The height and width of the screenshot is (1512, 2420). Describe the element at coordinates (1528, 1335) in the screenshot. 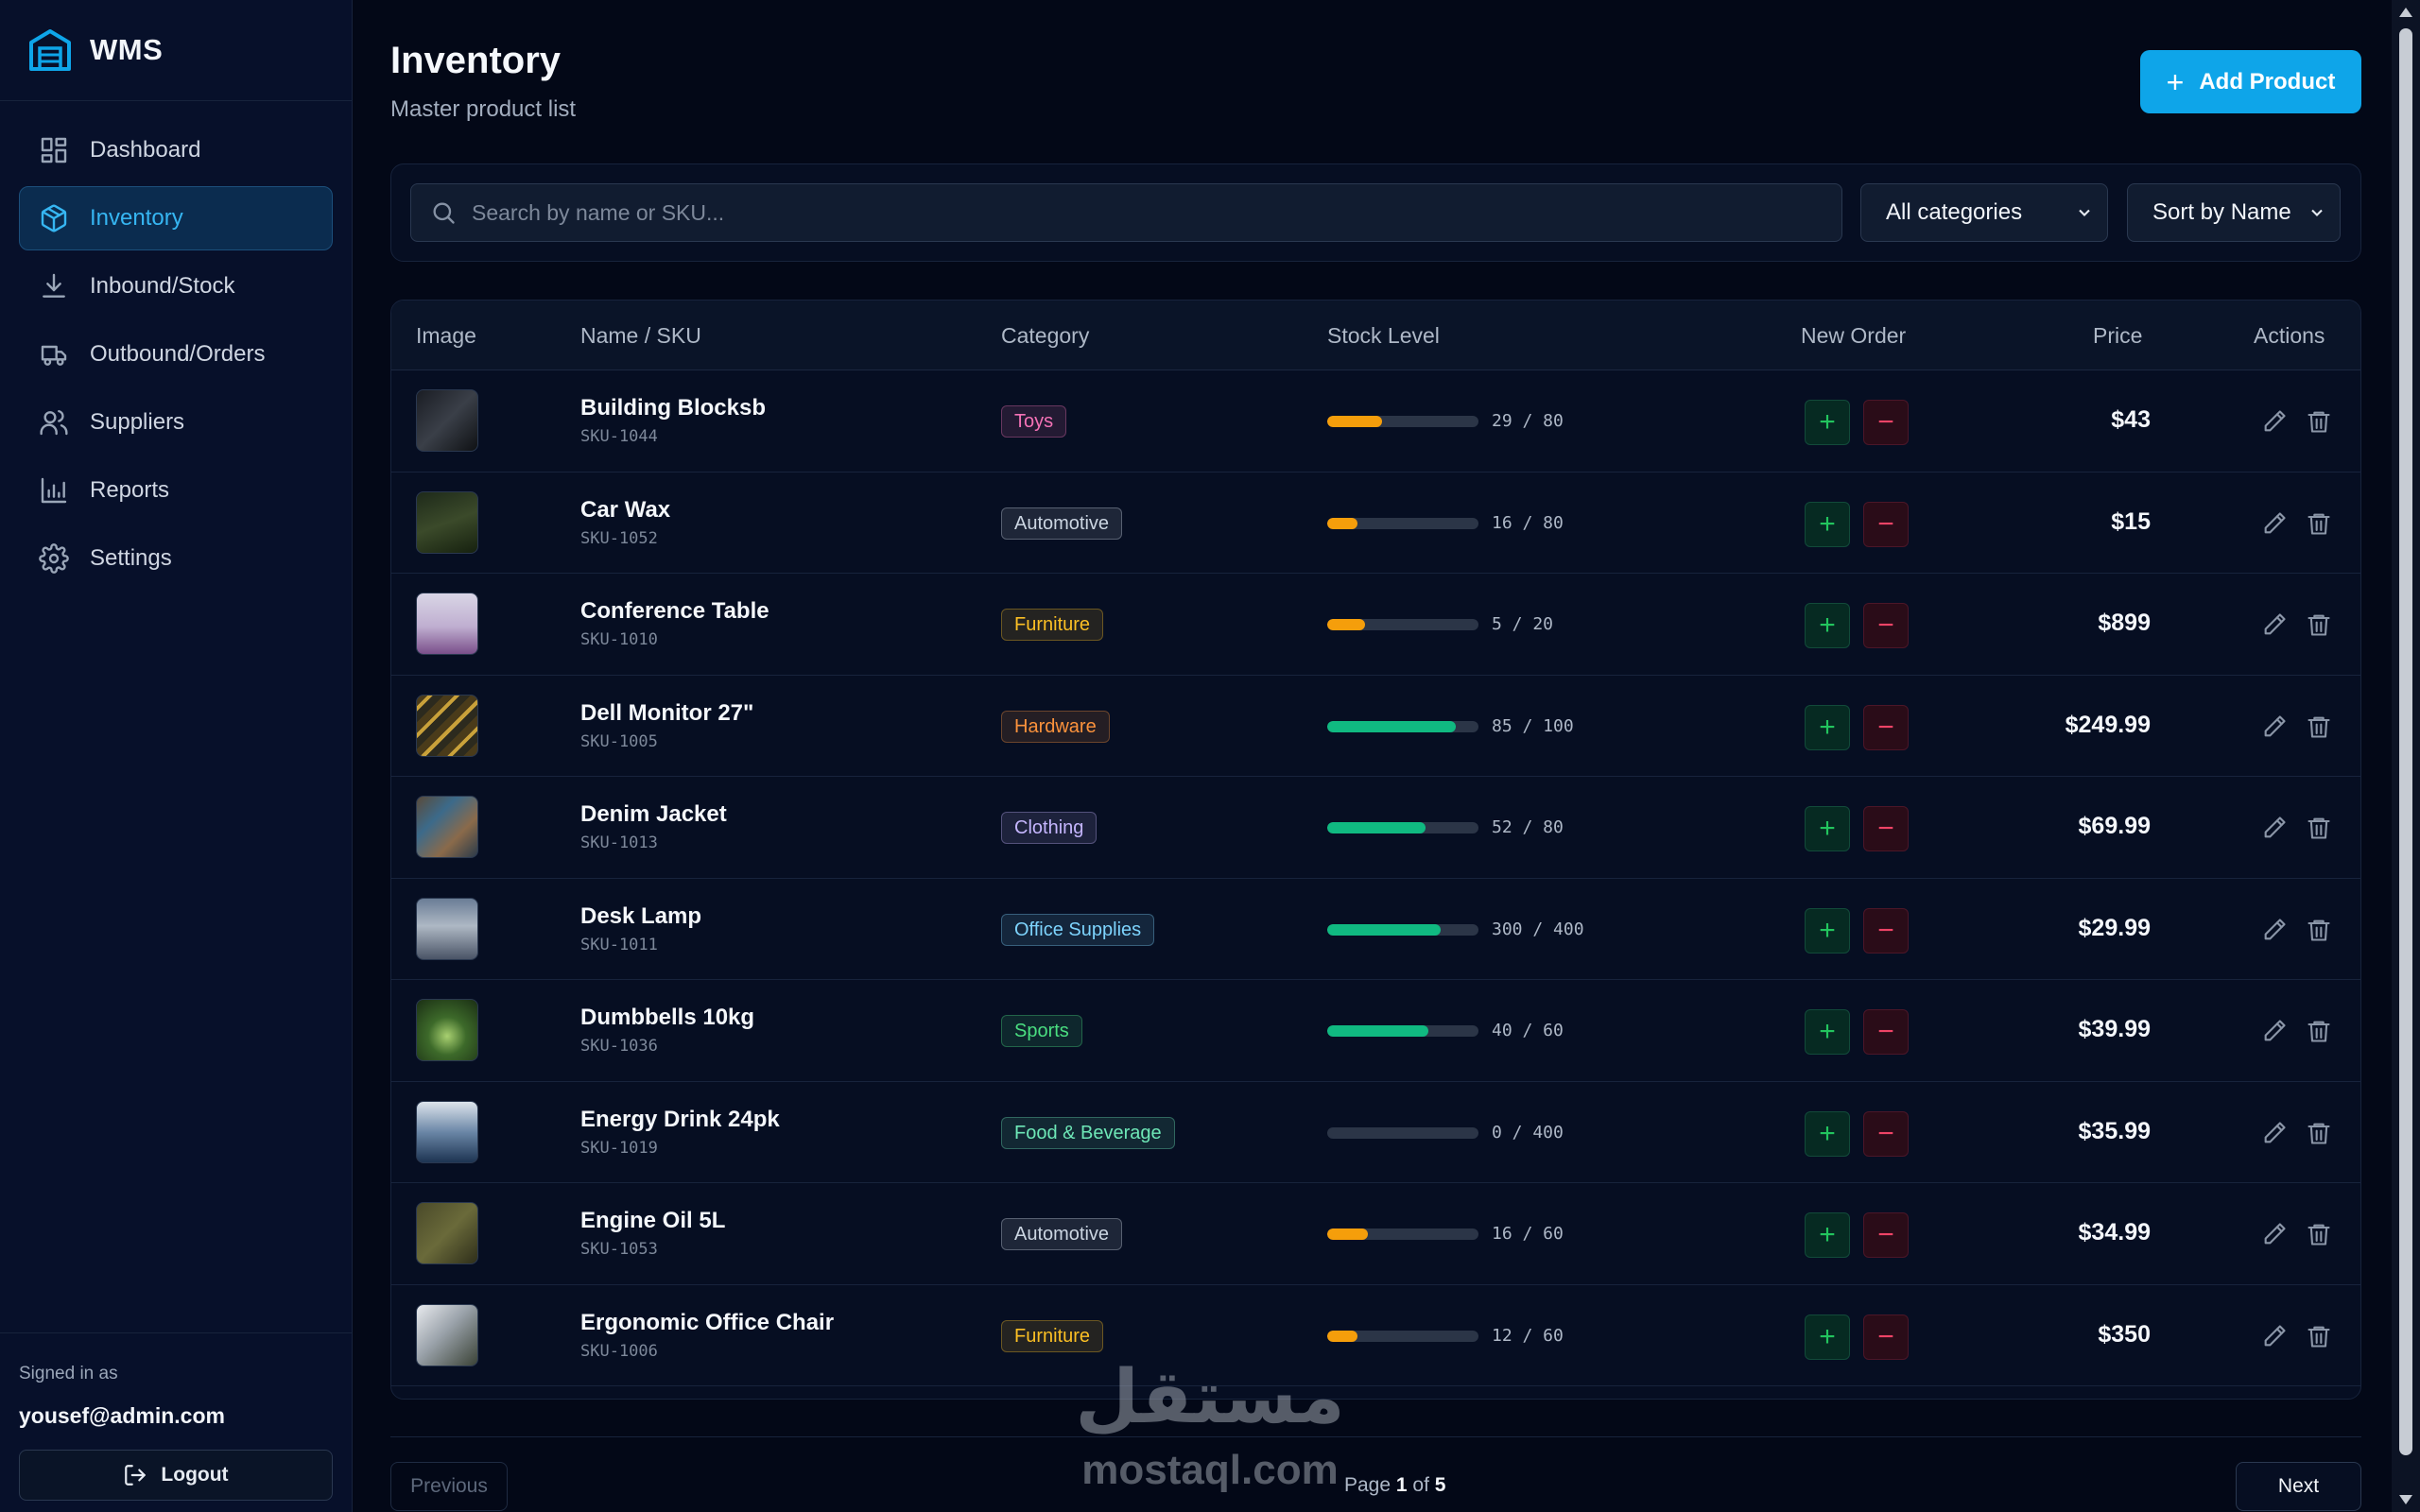

I see `stock-level-text: 12 / 60` at that location.